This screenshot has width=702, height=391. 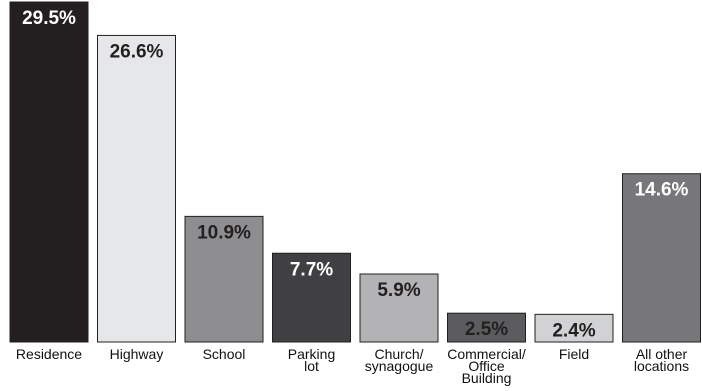 I want to click on bar-all-other-locations, so click(x=661, y=258).